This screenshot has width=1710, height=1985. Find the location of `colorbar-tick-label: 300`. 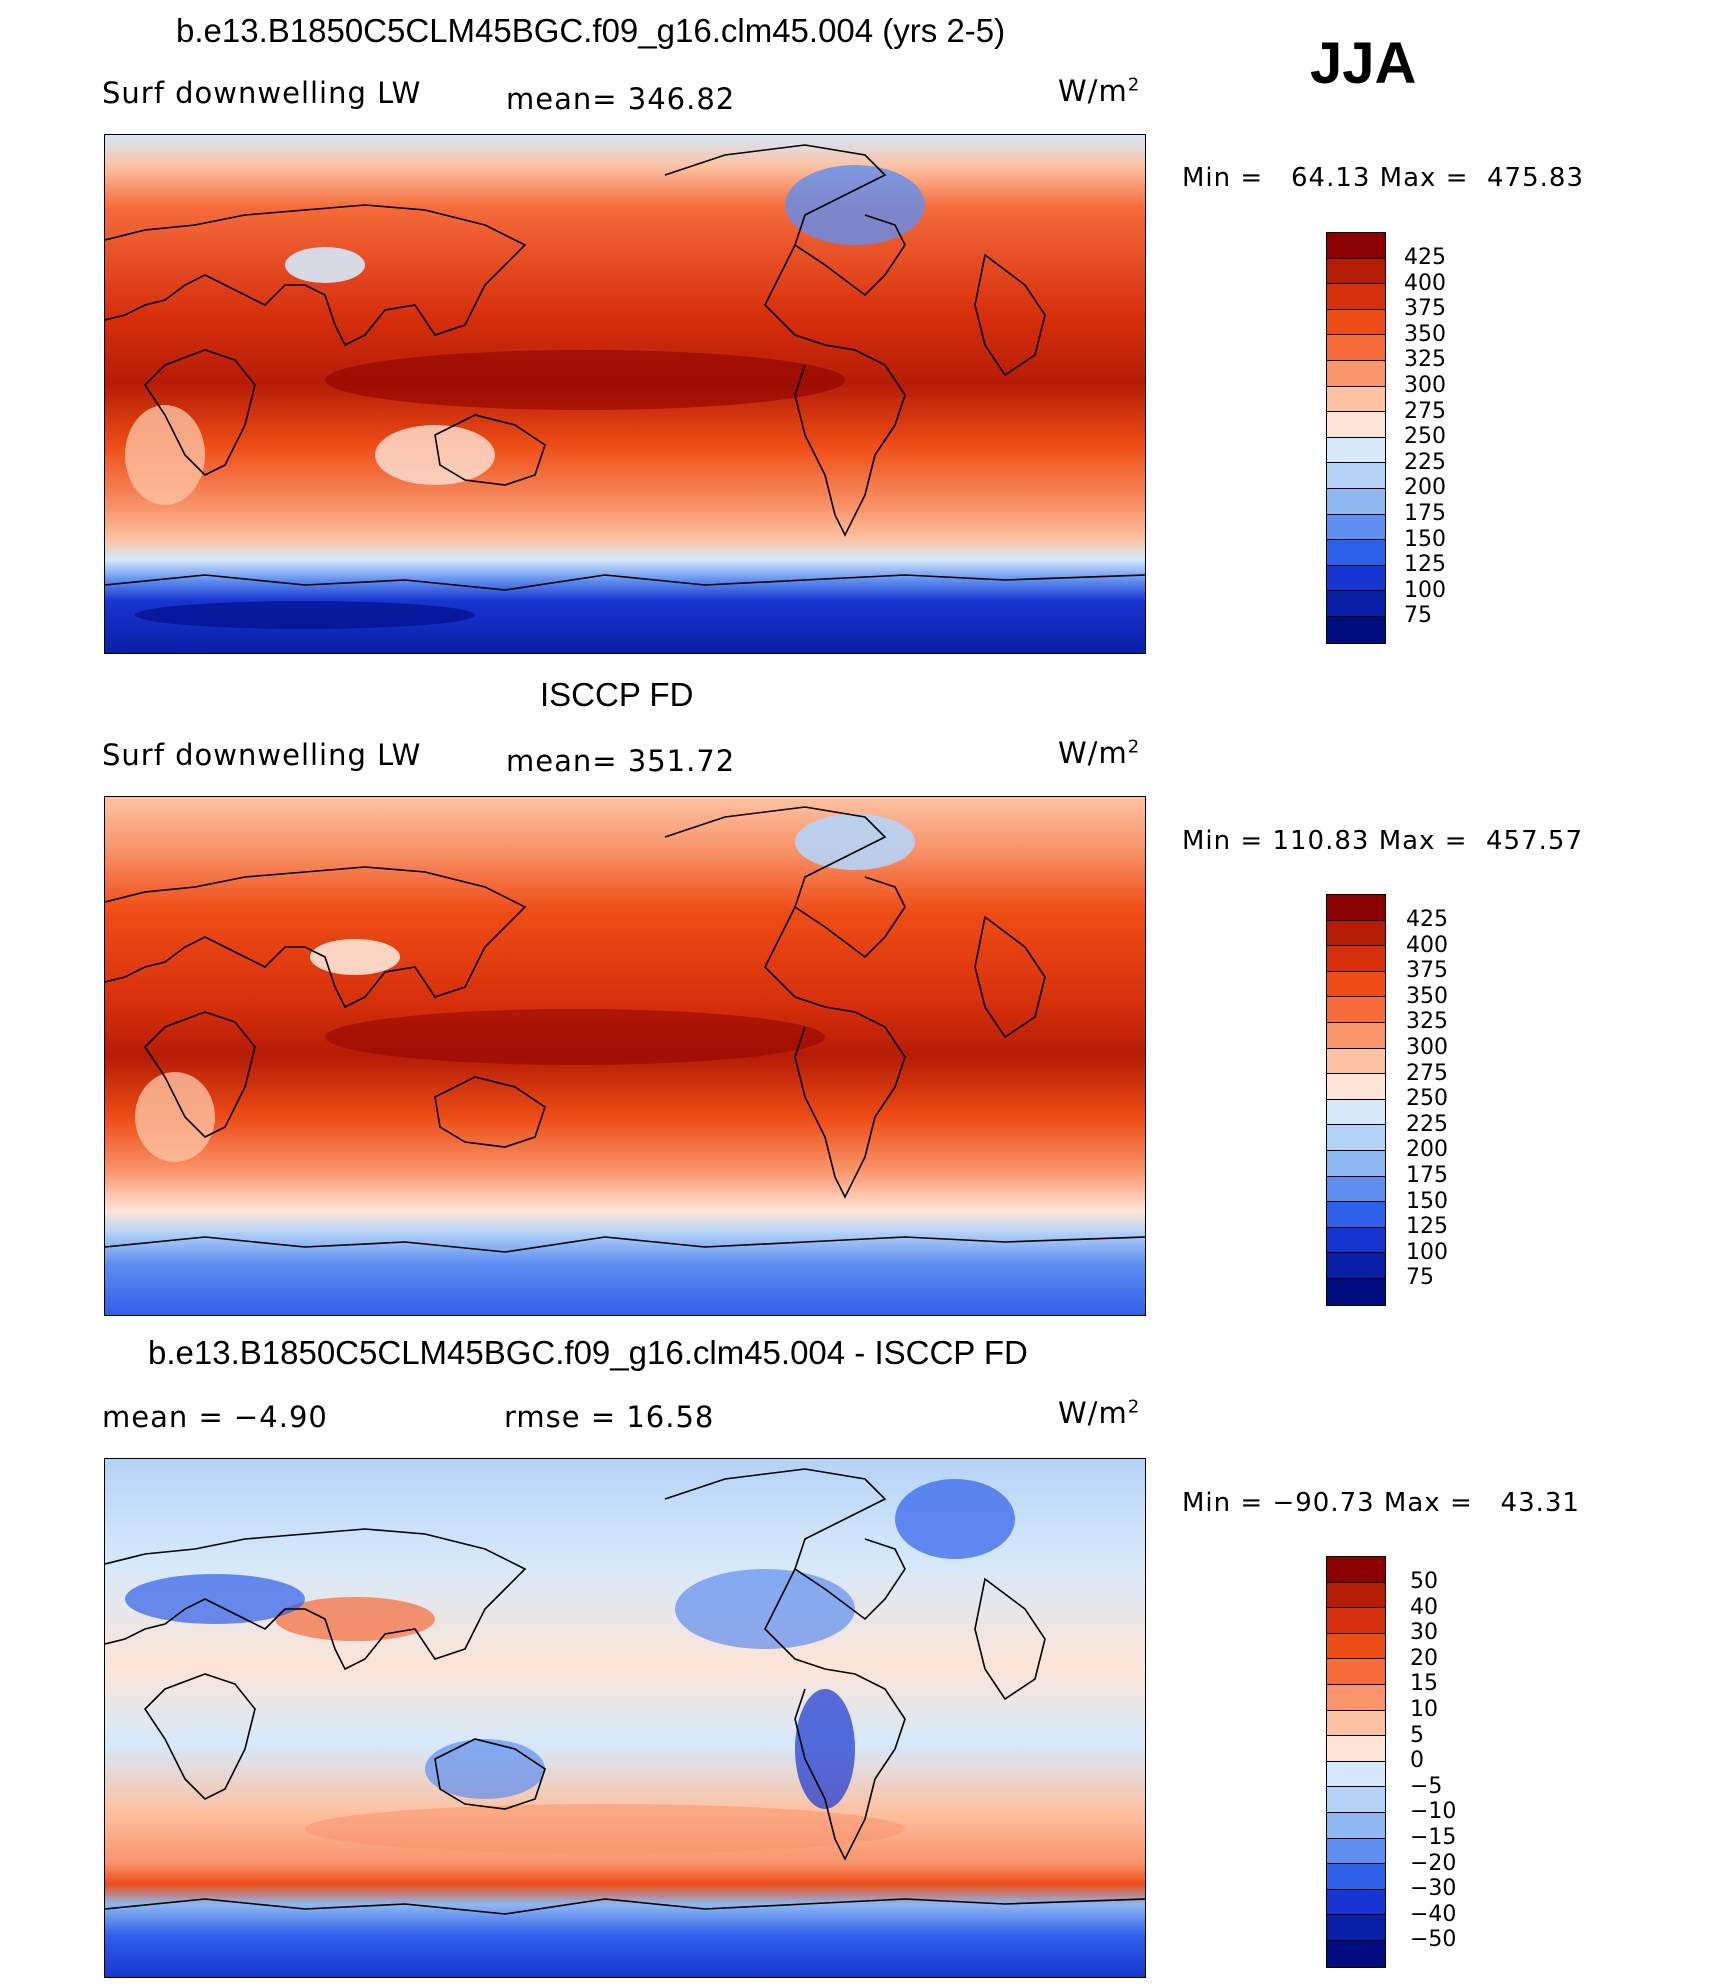

colorbar-tick-label: 300 is located at coordinates (1425, 385).